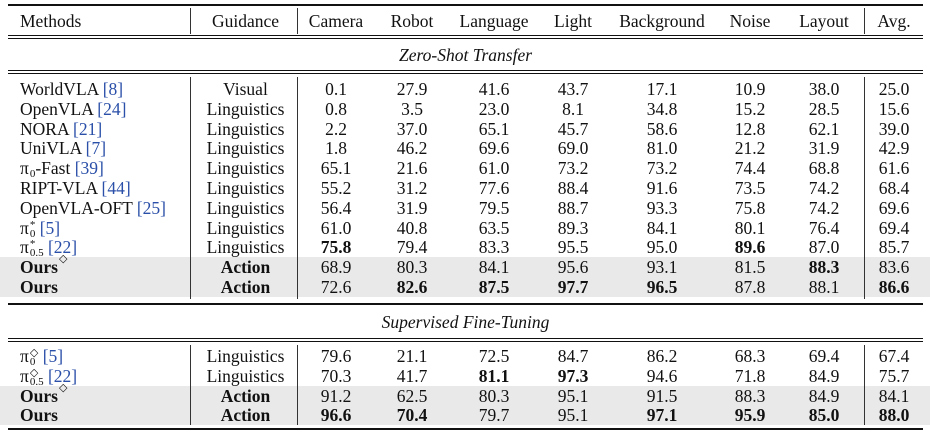  I want to click on value-cell: 88.7, so click(573, 207).